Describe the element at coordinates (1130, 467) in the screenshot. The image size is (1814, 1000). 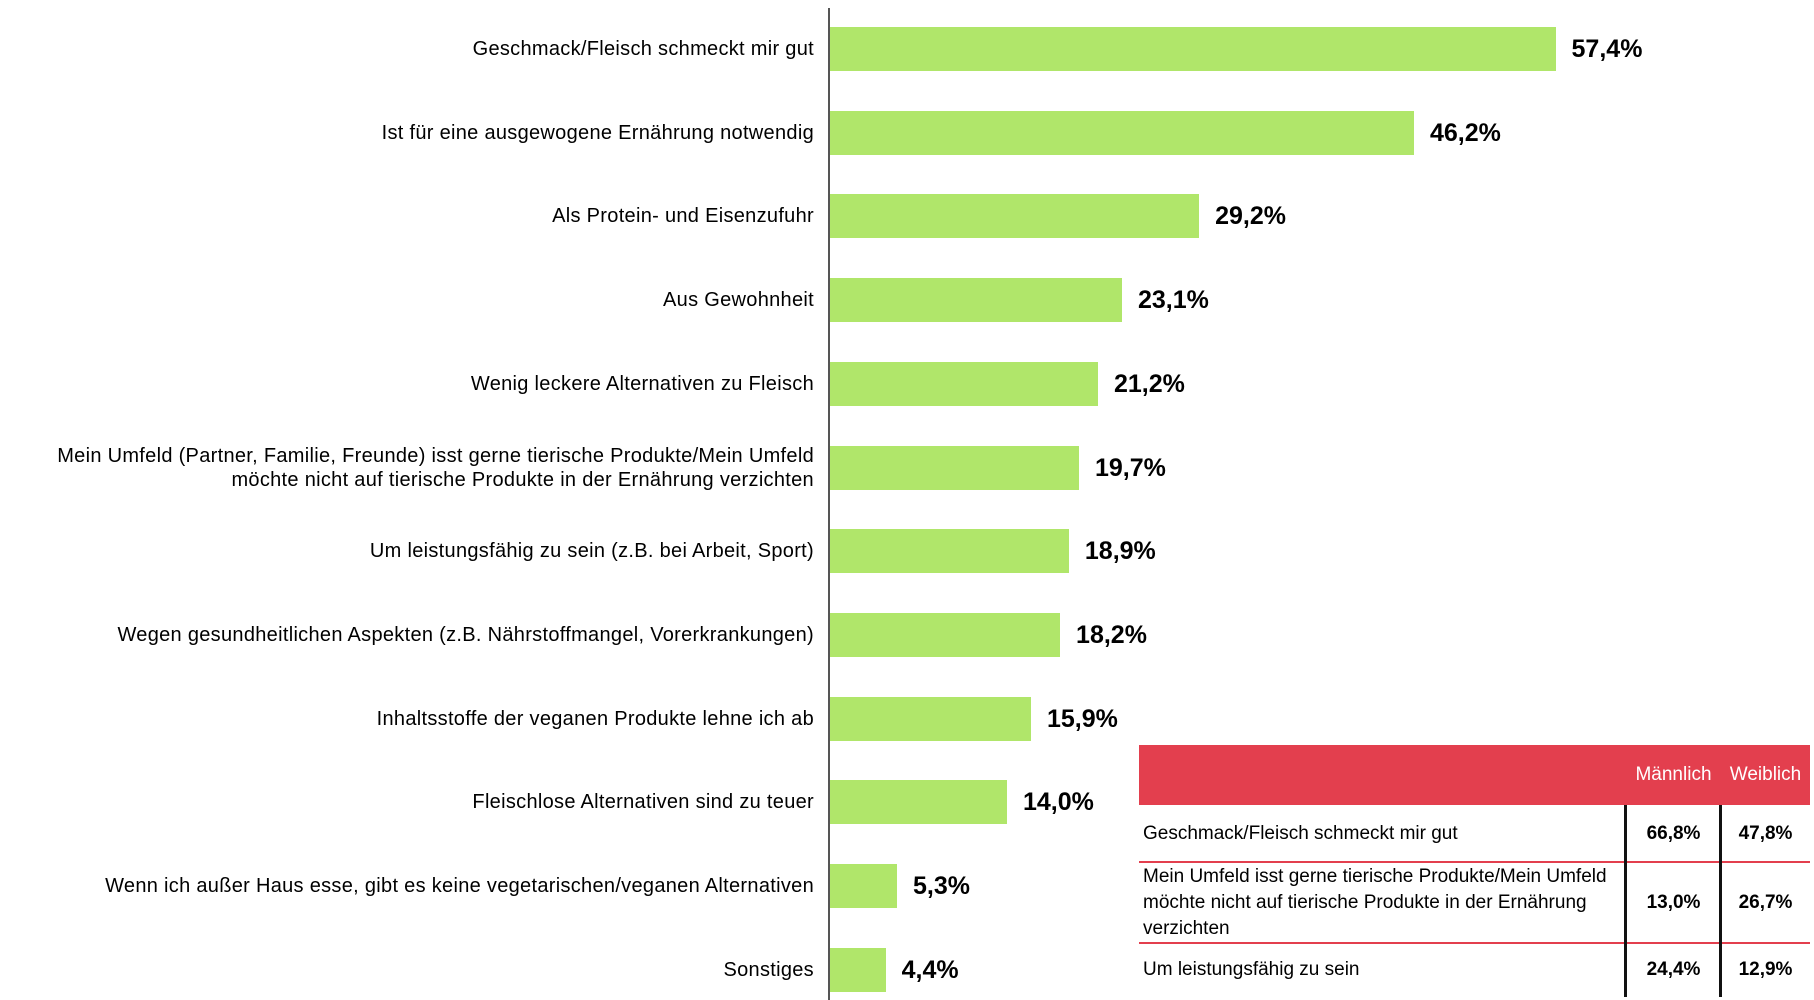
I see `value-label: 19,7%` at that location.